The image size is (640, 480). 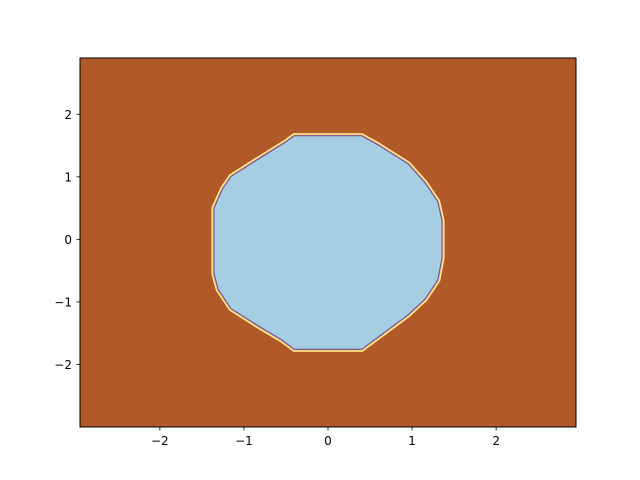 What do you see at coordinates (63, 365) in the screenshot?
I see `y-tick-label: −2` at bounding box center [63, 365].